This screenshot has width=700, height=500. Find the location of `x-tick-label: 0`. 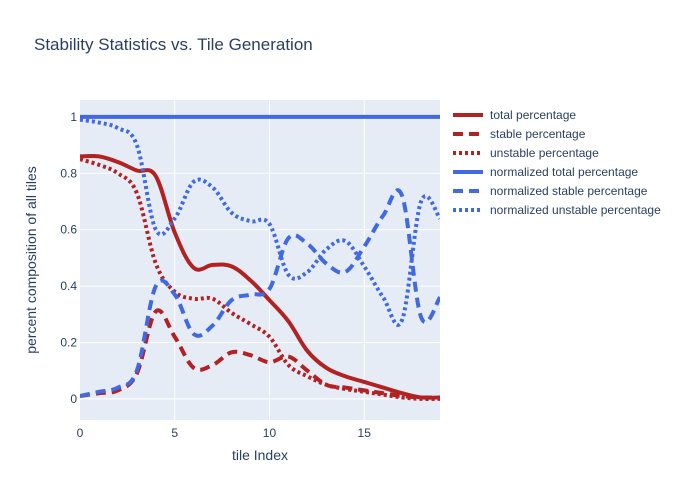

x-tick-label: 0 is located at coordinates (80, 433).